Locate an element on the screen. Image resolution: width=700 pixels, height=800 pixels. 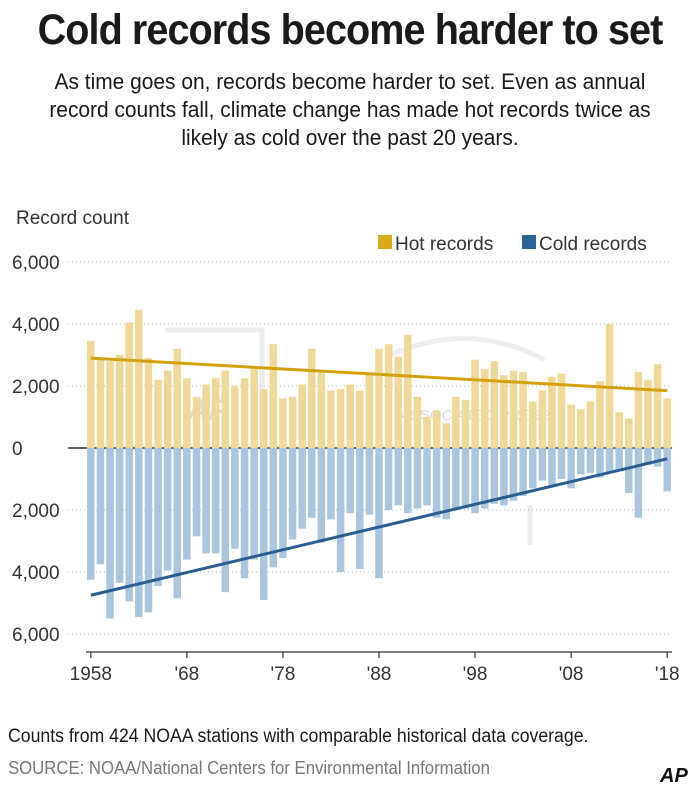
x-tick-labels: 1958 '68 '78 '88 '98 '08 '18 is located at coordinates (375, 668).